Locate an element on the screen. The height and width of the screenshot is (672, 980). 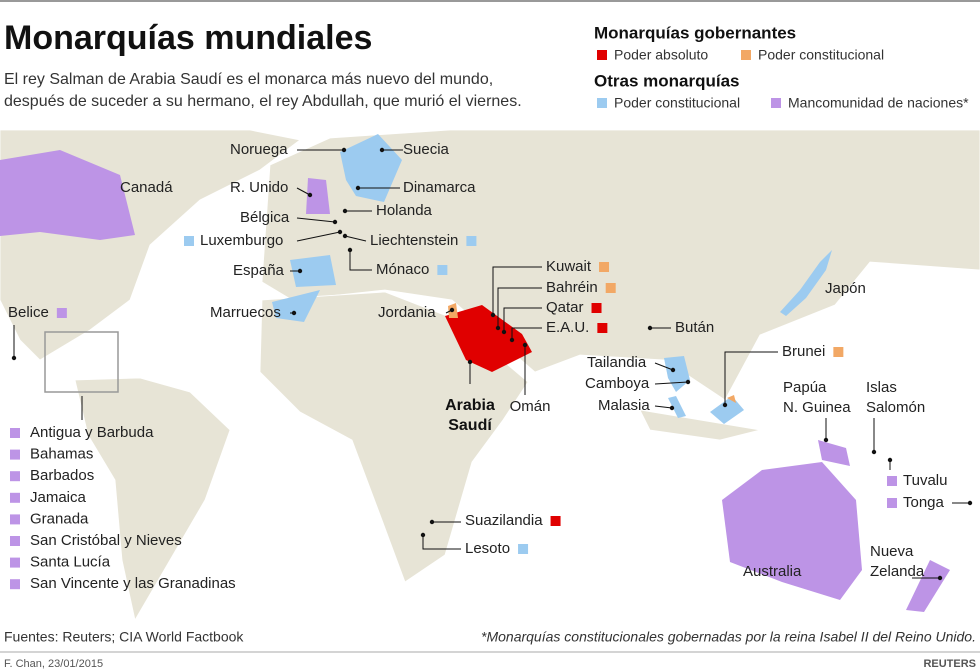
country-label: Bélgica is located at coordinates (265, 217).